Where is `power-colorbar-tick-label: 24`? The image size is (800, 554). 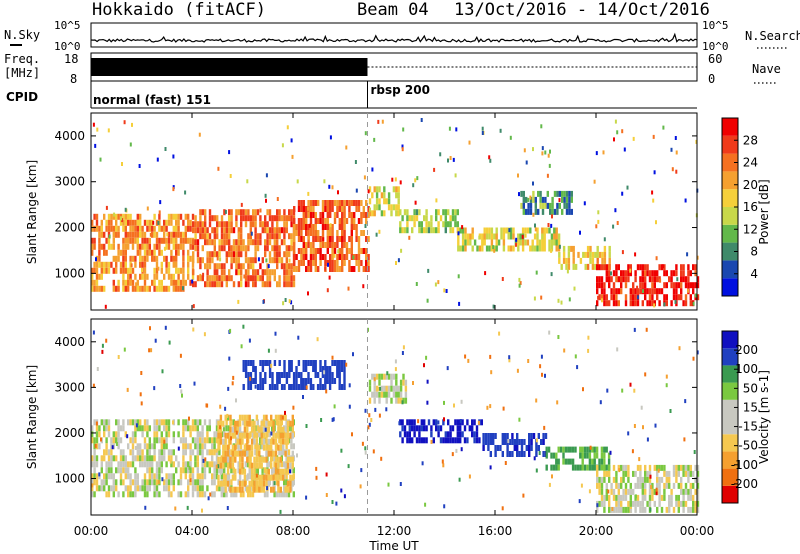
power-colorbar-tick-label: 24 is located at coordinates (750, 163).